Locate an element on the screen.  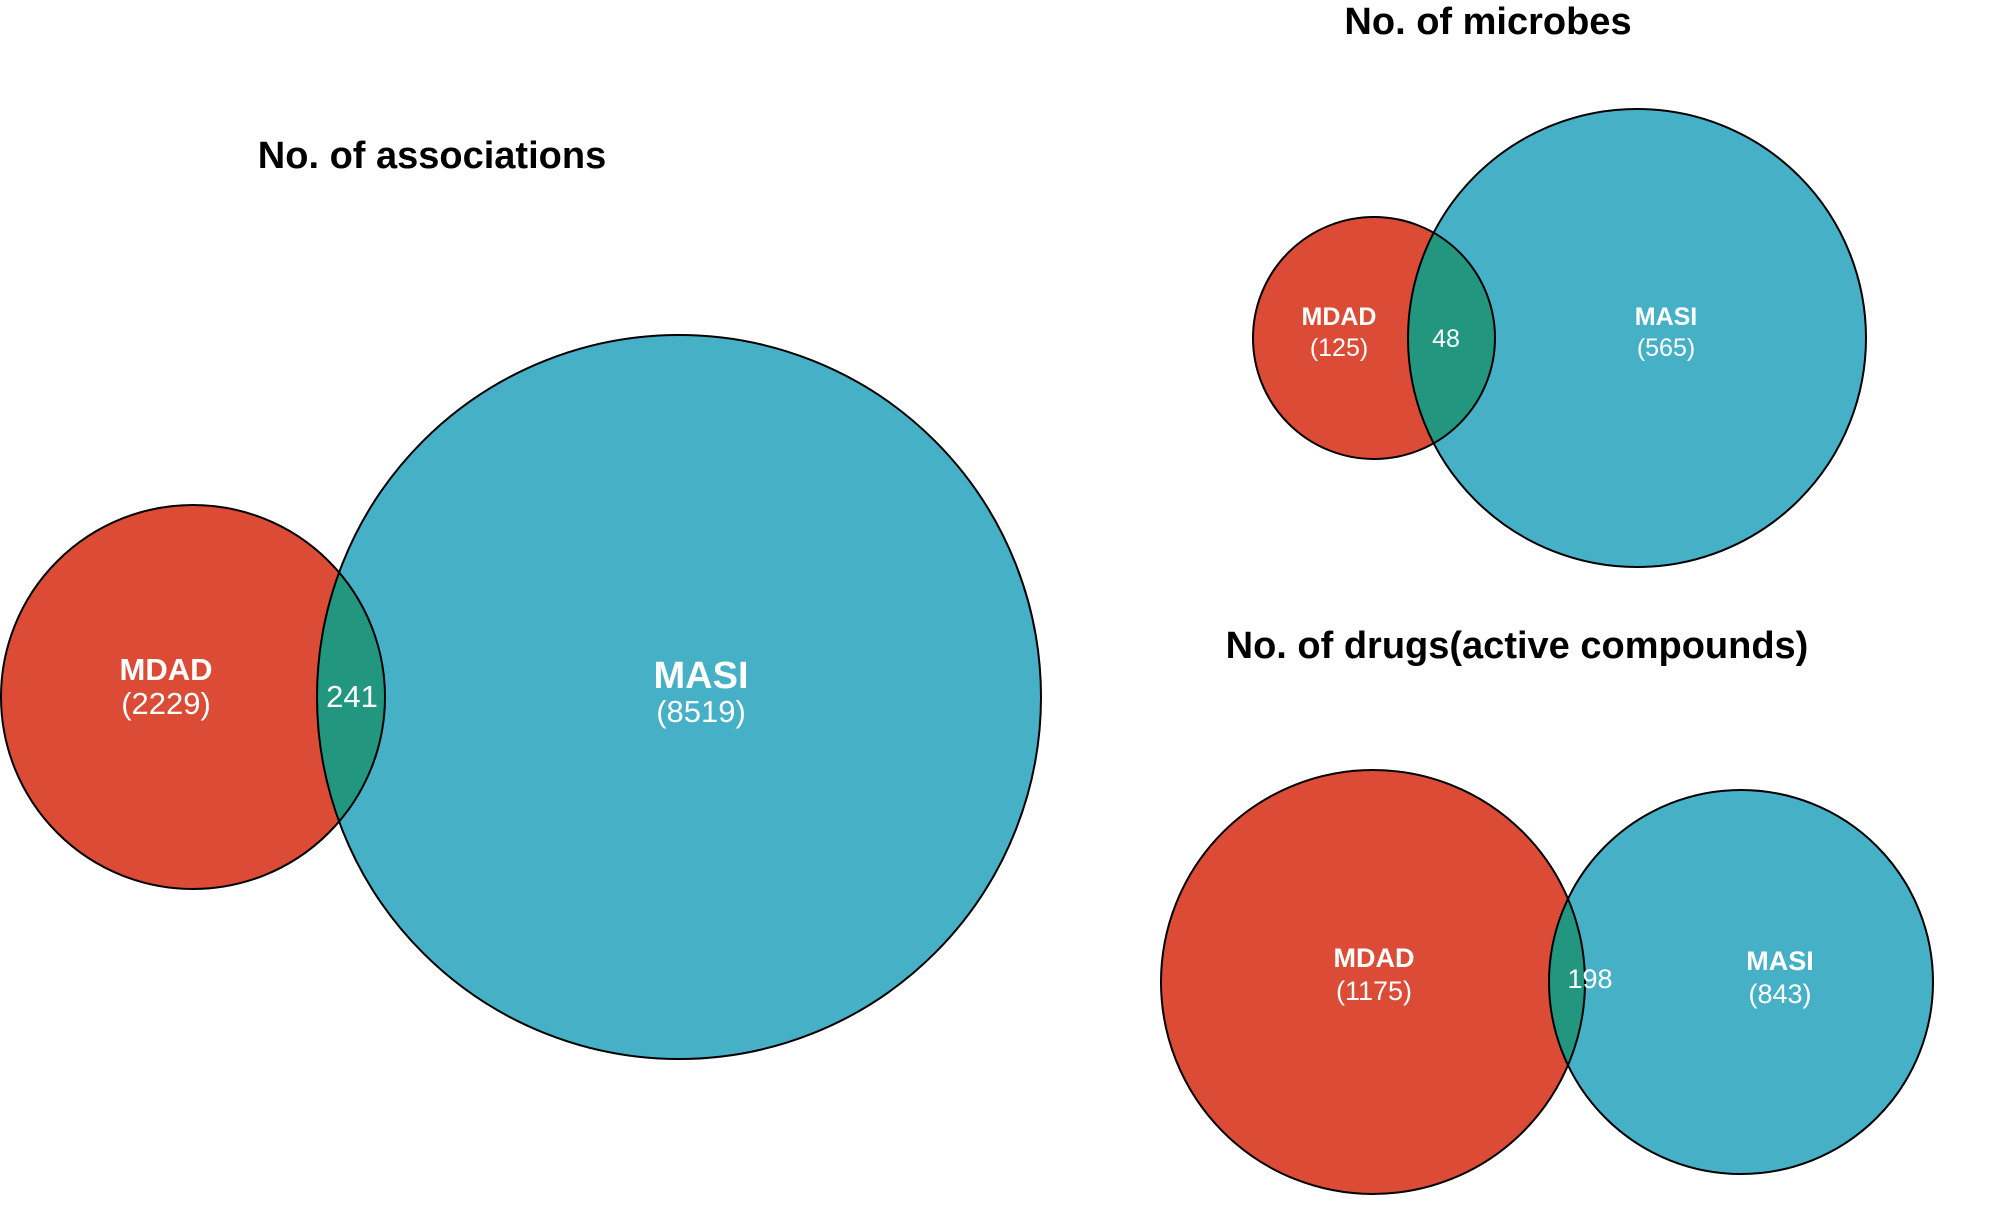
microbes-masi-outline is located at coordinates (1637, 338).